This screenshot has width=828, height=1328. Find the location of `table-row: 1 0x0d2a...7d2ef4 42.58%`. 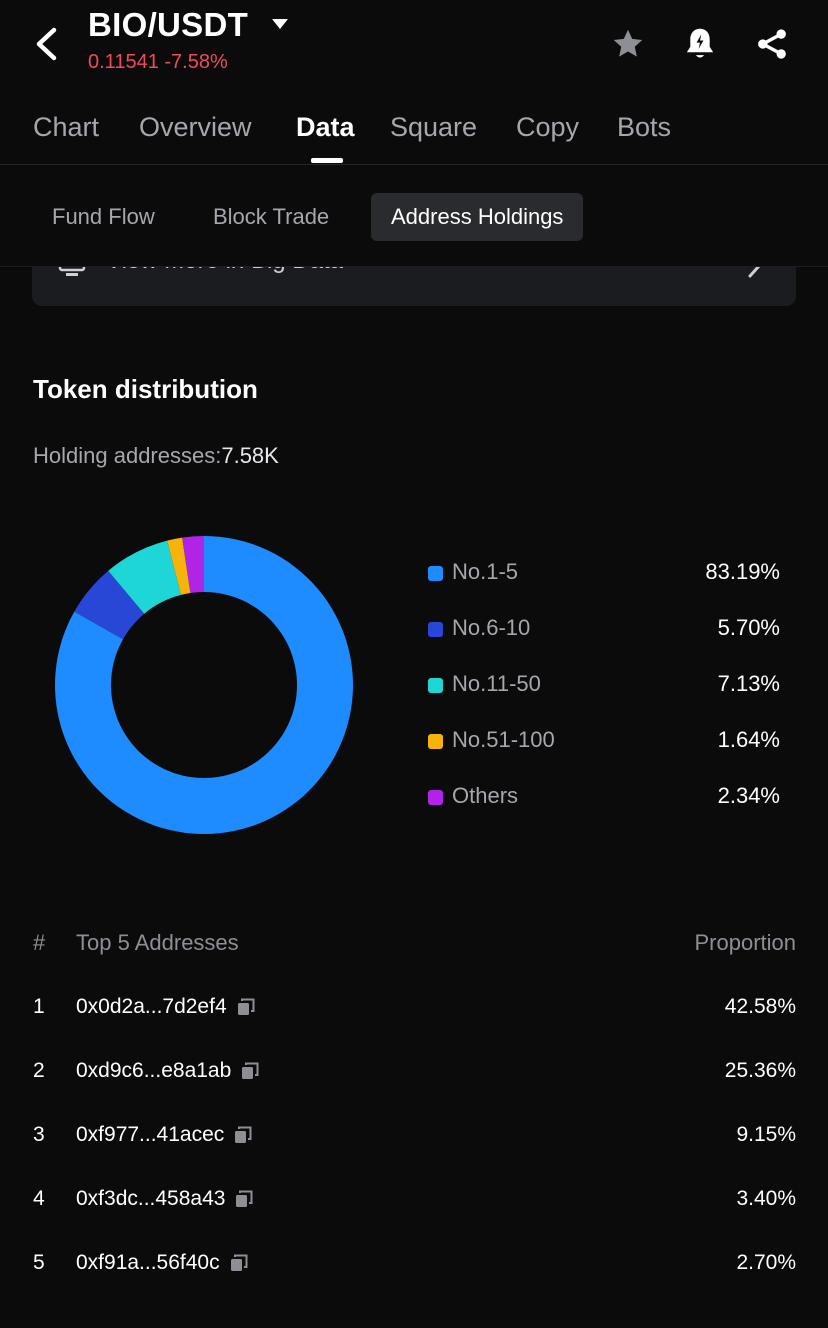

table-row: 1 0x0d2a...7d2ef4 42.58% is located at coordinates (414, 1015).